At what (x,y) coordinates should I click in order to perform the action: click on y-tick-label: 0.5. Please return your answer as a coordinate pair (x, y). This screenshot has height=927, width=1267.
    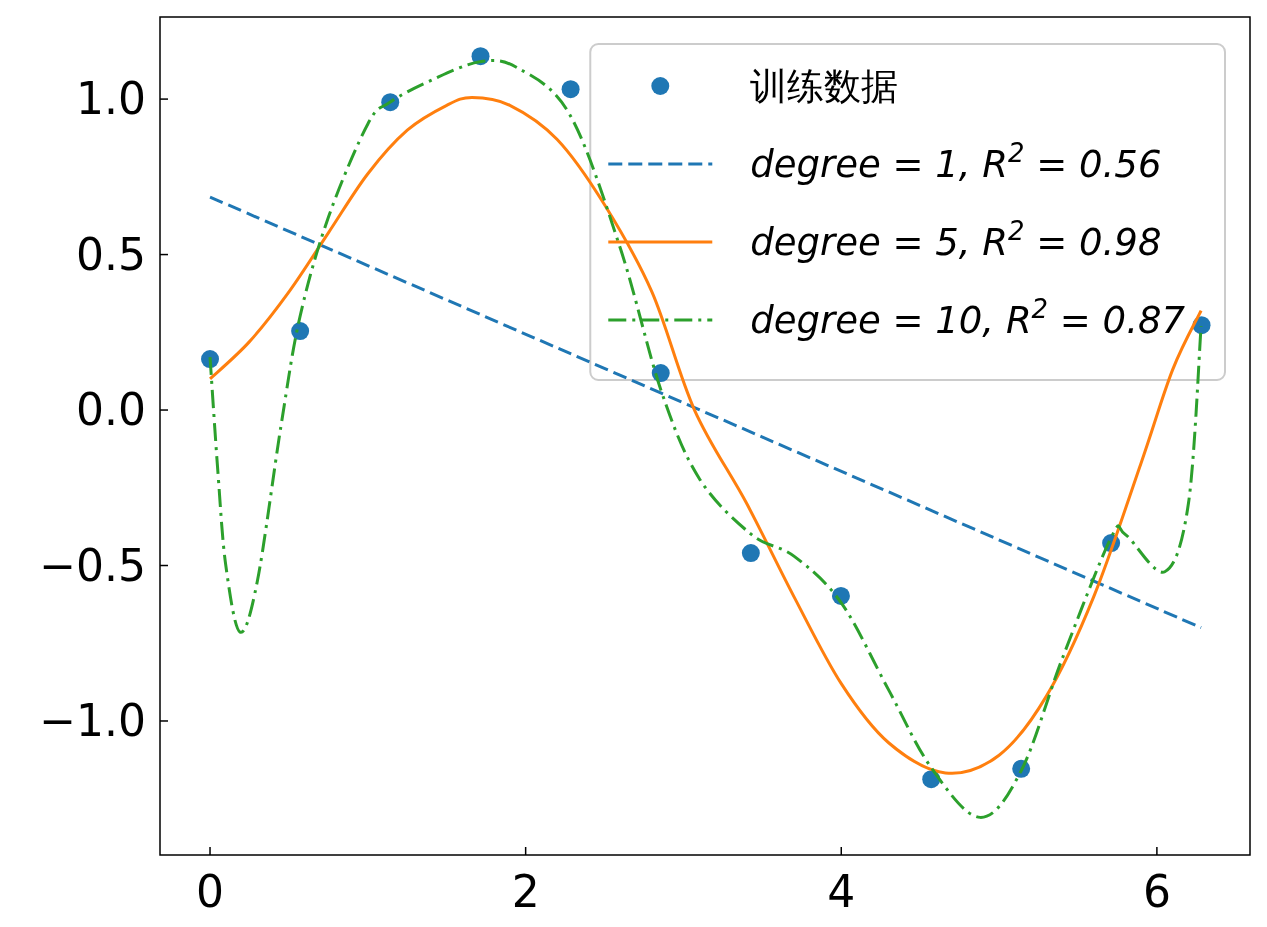
    Looking at the image, I should click on (111, 254).